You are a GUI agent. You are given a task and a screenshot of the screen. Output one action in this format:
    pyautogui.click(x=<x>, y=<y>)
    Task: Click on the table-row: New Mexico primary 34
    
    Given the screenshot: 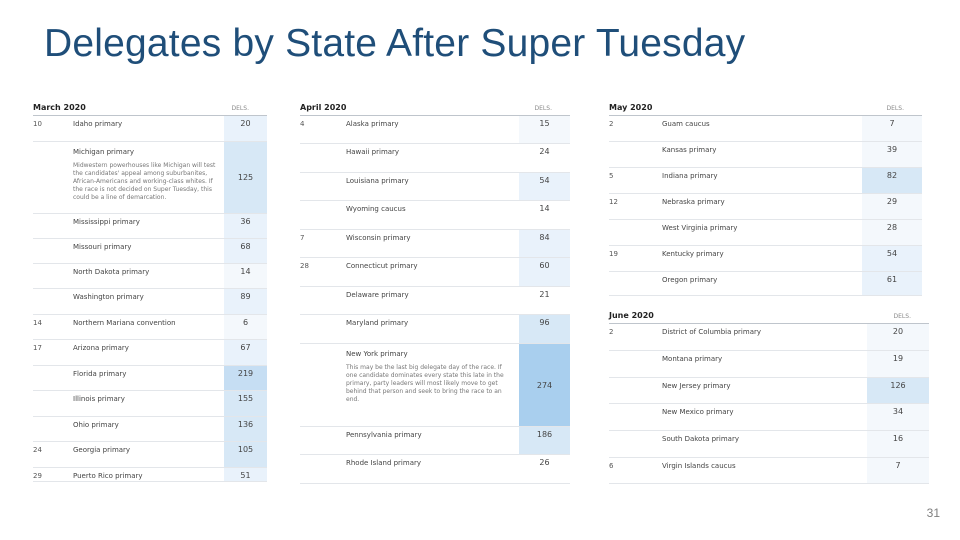 What is the action you would take?
    pyautogui.click(x=769, y=417)
    